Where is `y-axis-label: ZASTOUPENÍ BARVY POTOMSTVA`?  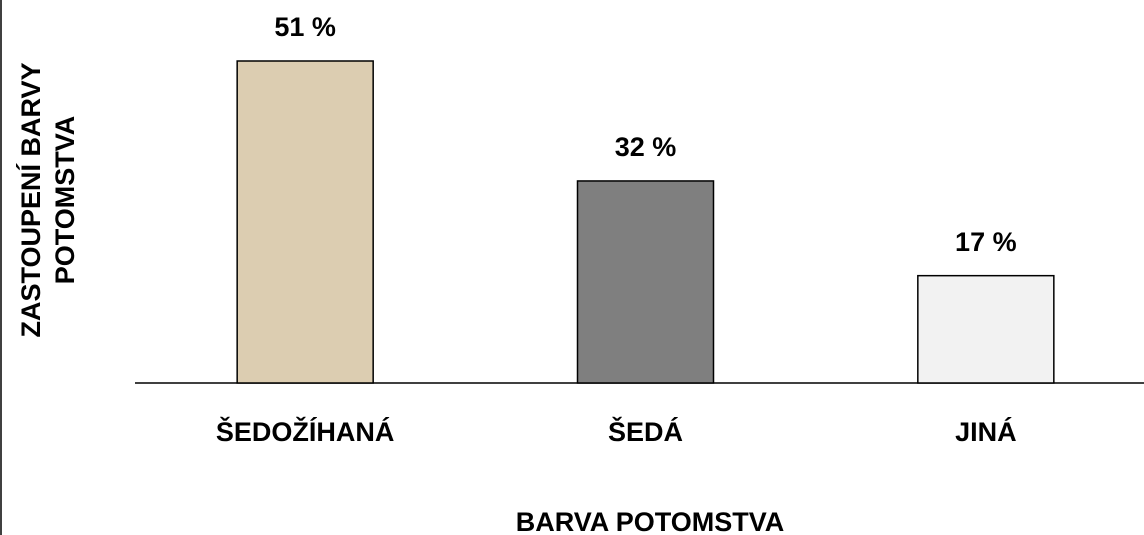
y-axis-label: ZASTOUPENÍ BARVY POTOMSTVA is located at coordinates (48, 200).